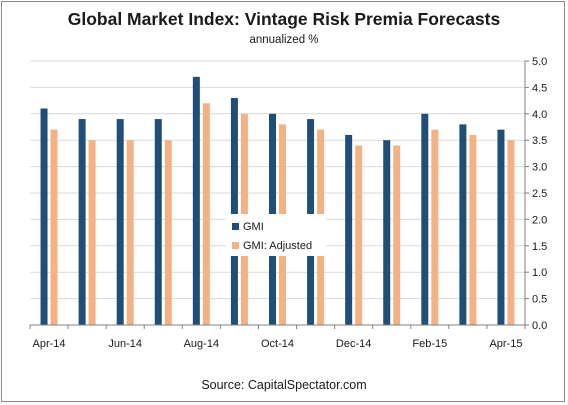 Image resolution: width=568 pixels, height=405 pixels. What do you see at coordinates (284, 385) in the screenshot?
I see `chart-source: Source: CapitalSpectator.com` at bounding box center [284, 385].